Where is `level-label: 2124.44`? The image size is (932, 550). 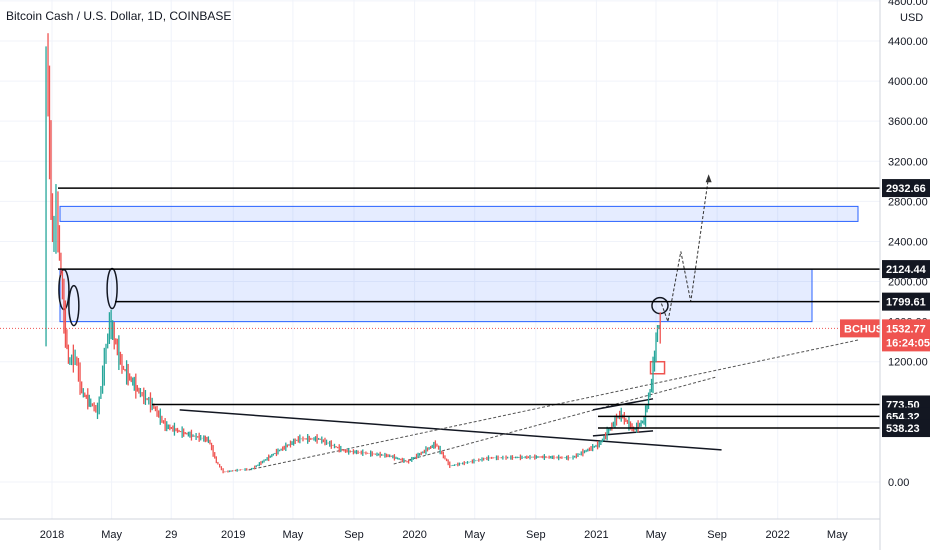
level-label: 2124.44 is located at coordinates (906, 270).